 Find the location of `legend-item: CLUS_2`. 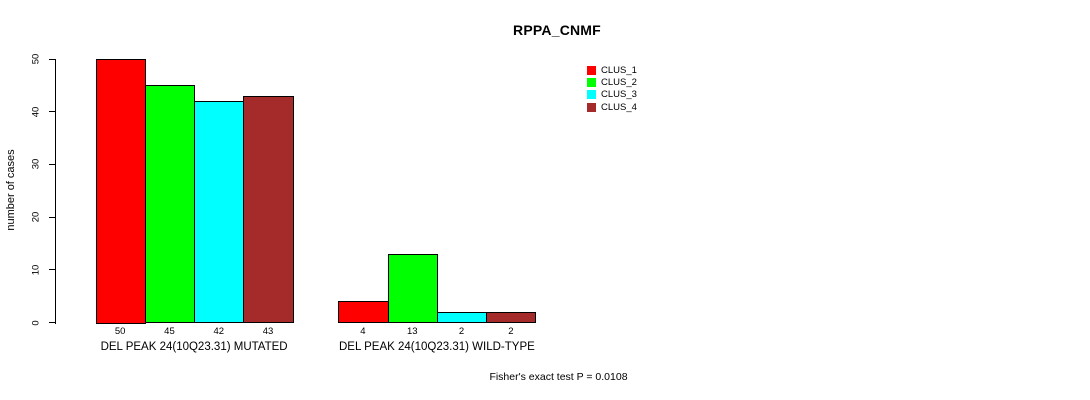

legend-item: CLUS_2 is located at coordinates (612, 82).